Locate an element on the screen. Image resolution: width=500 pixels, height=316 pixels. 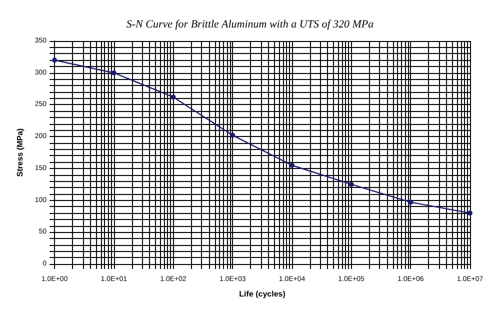
y-axis-title: Stress (MPa) is located at coordinates (20, 152).